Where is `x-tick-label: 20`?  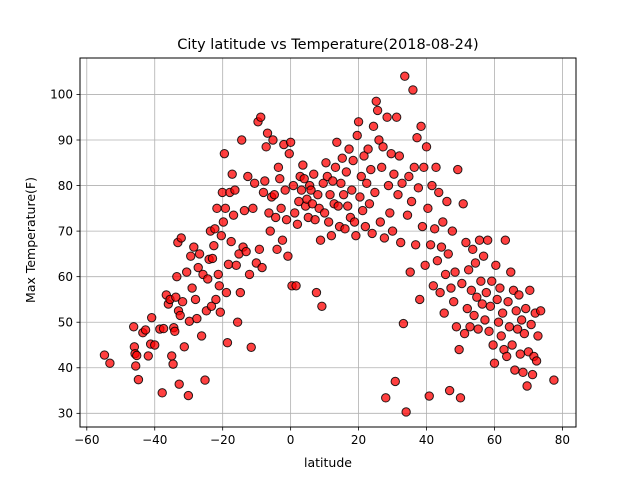
x-tick-label: 20 is located at coordinates (358, 440).